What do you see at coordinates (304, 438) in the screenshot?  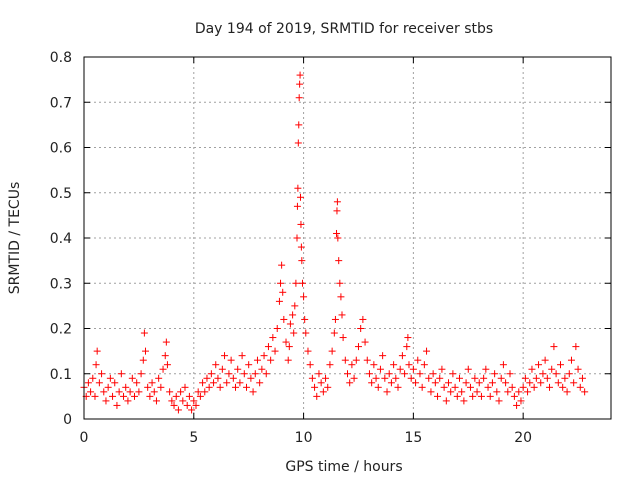 I see `x-tick-label: 10` at bounding box center [304, 438].